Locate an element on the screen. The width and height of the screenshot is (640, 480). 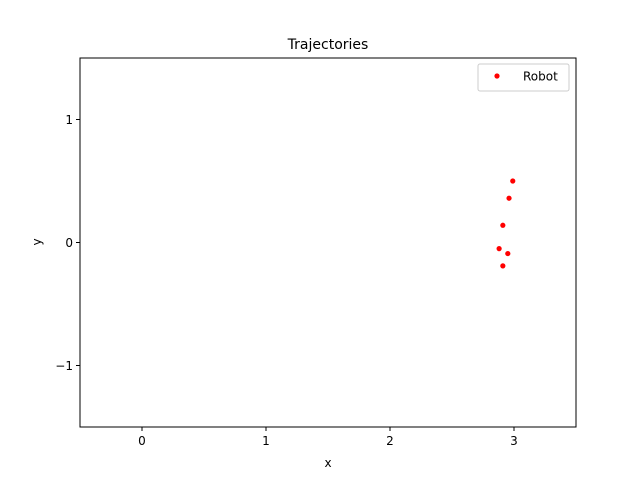
legend-marker-robot is located at coordinates (497, 76).